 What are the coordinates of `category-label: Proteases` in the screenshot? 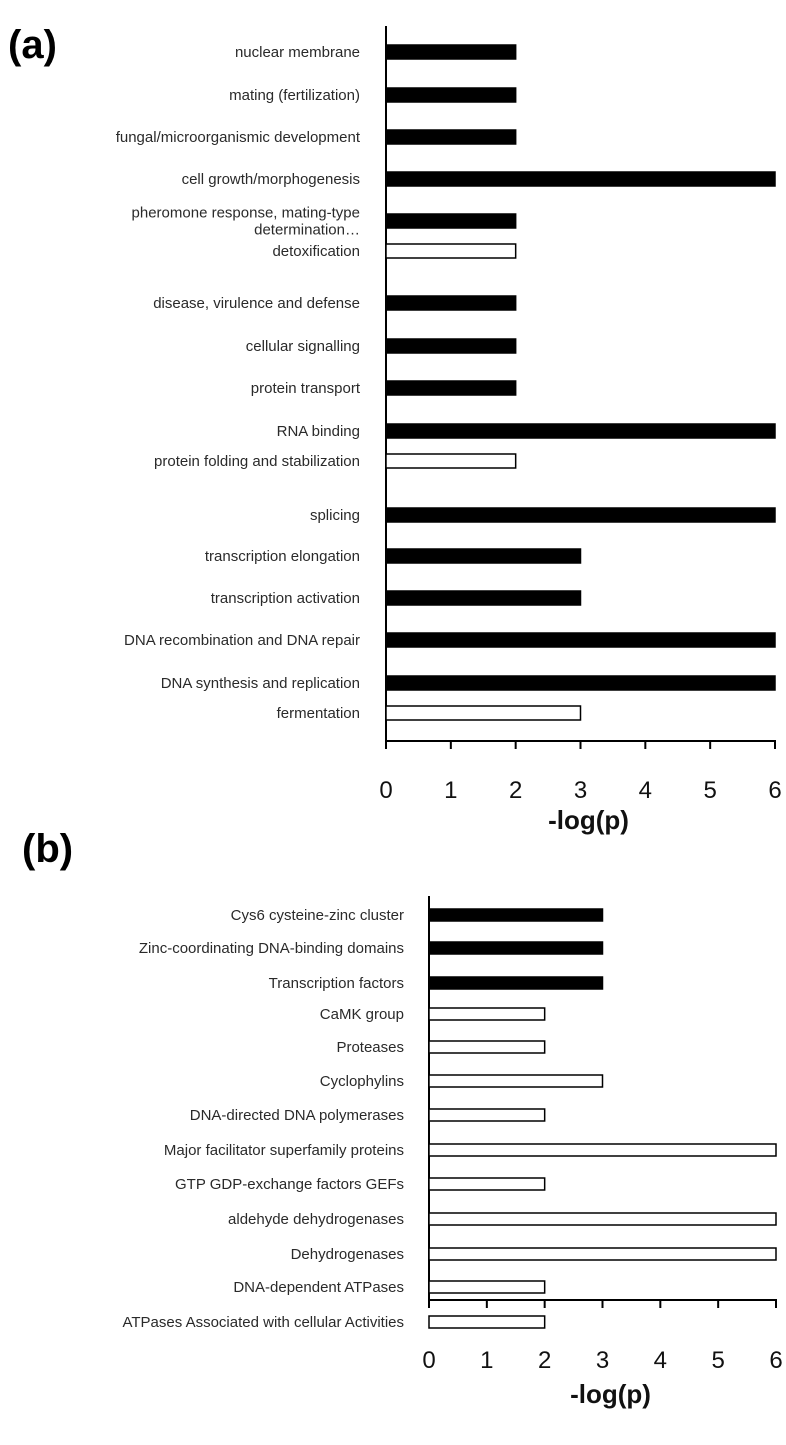 It's located at (370, 1047).